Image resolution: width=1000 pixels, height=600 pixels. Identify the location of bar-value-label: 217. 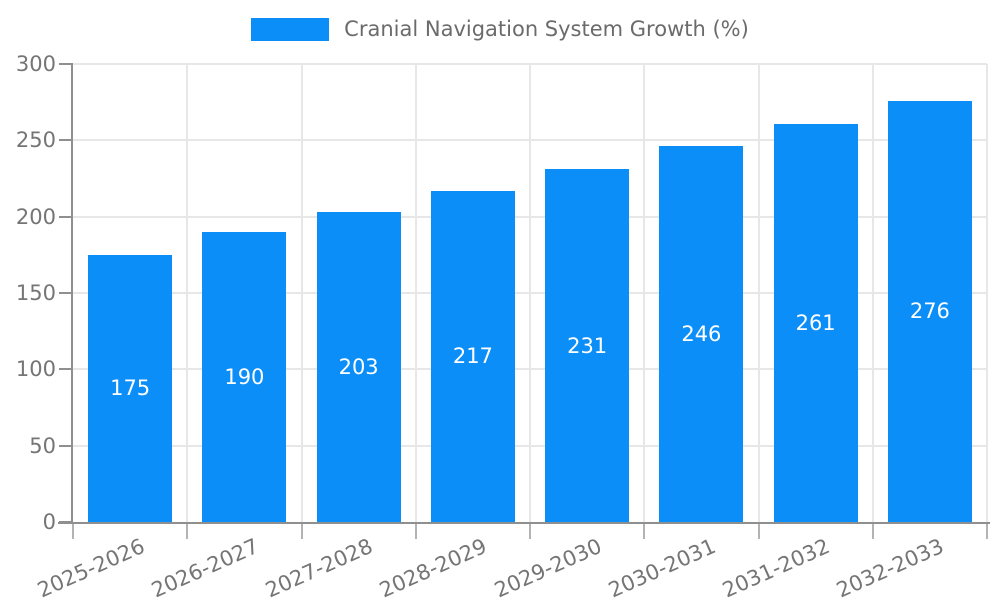
(472, 356).